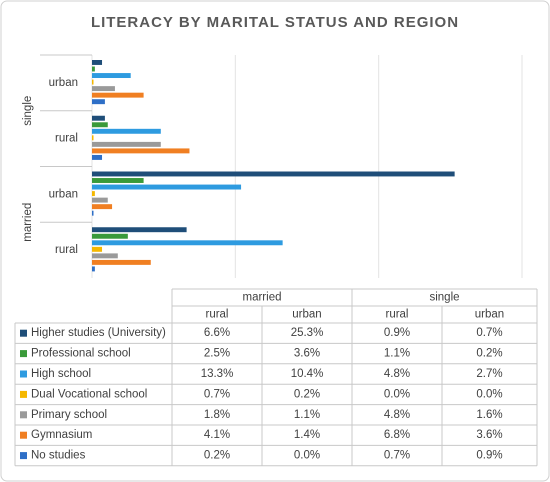  I want to click on legend-label: Professional school, so click(81, 354).